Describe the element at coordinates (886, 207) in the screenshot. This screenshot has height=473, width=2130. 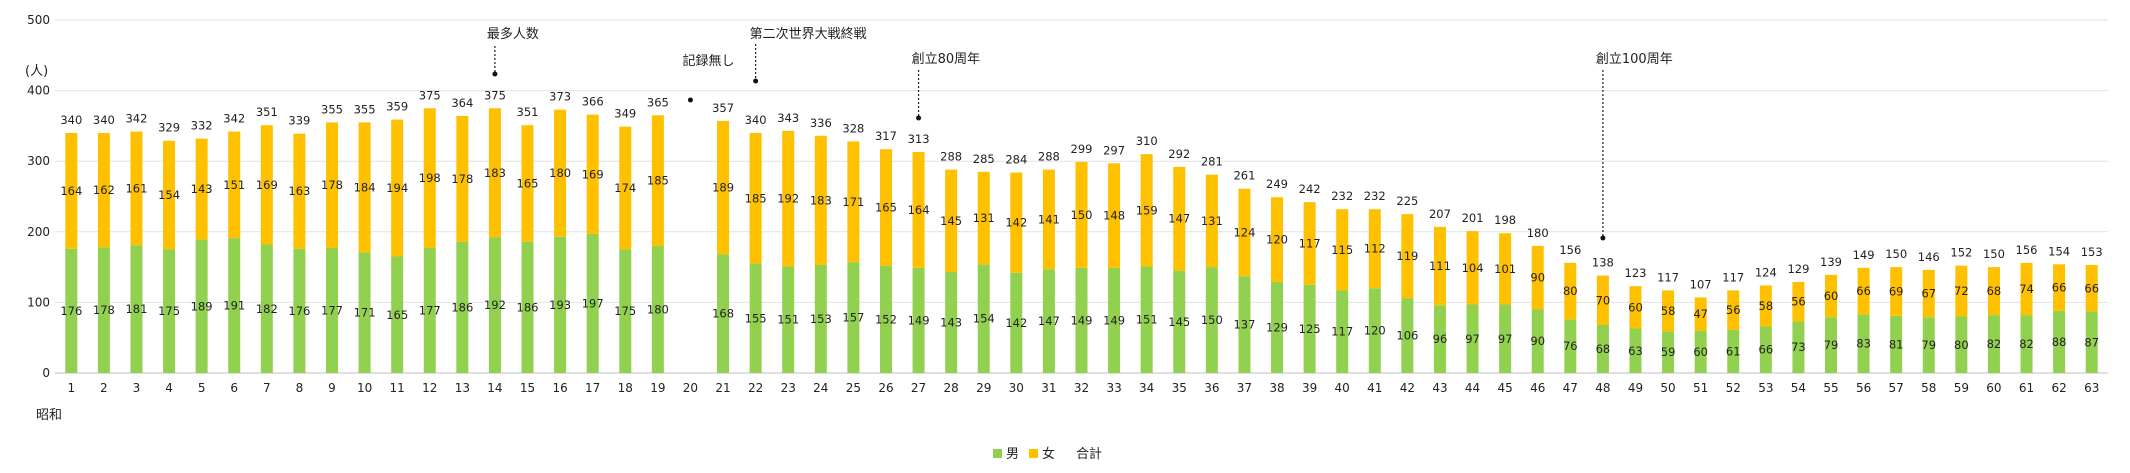
I see `data-label-female: 165` at that location.